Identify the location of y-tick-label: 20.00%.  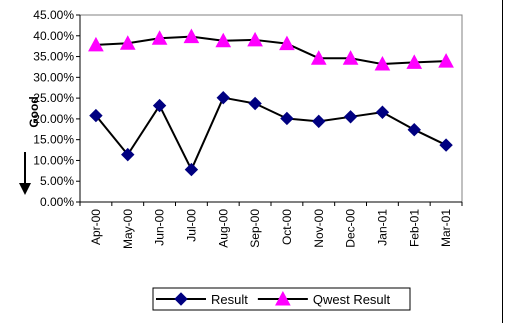
(53, 119).